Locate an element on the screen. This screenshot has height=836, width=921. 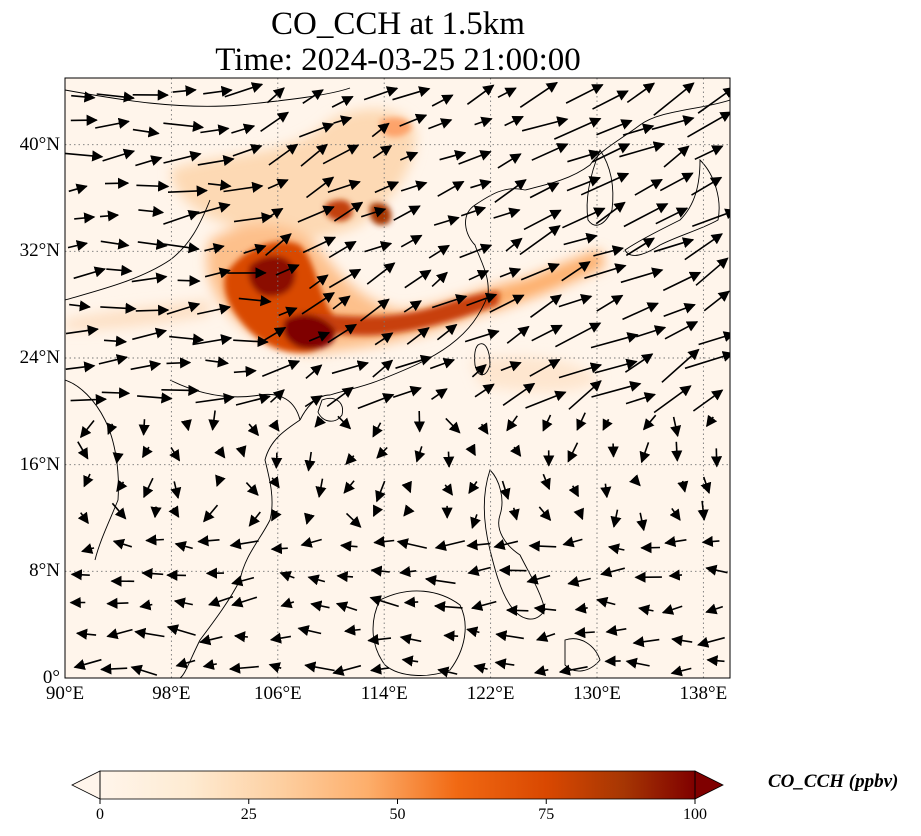
lon-tick-label: 98°E is located at coordinates (171, 693).